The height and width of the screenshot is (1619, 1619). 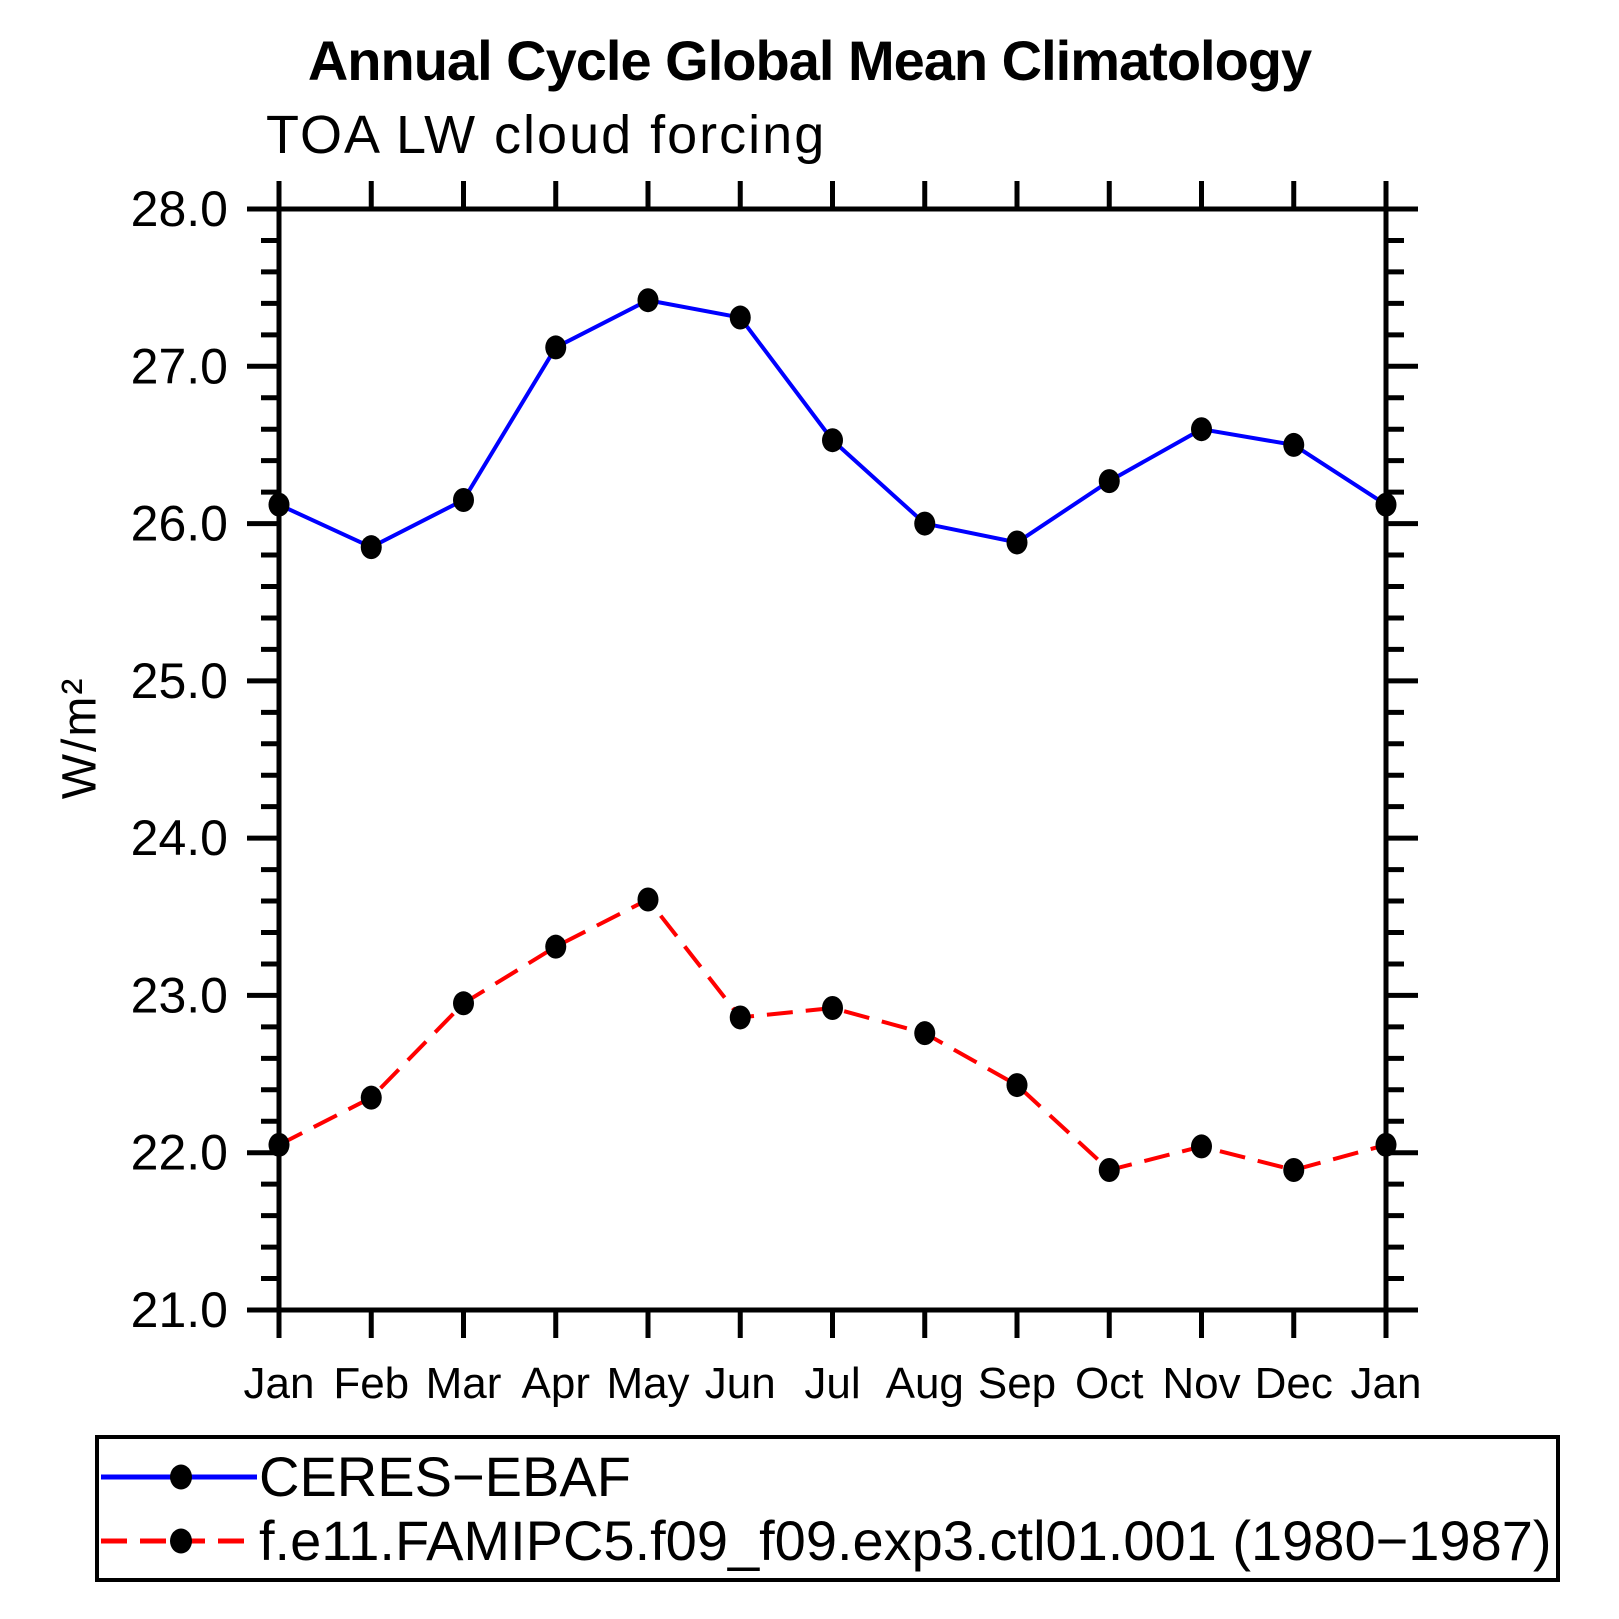 I want to click on x-axis-tick-label: Jun, so click(x=740, y=1383).